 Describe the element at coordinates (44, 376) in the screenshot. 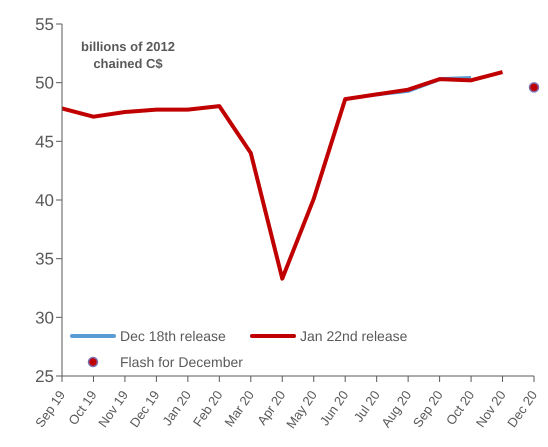

I see `y-tick-label: 25` at that location.